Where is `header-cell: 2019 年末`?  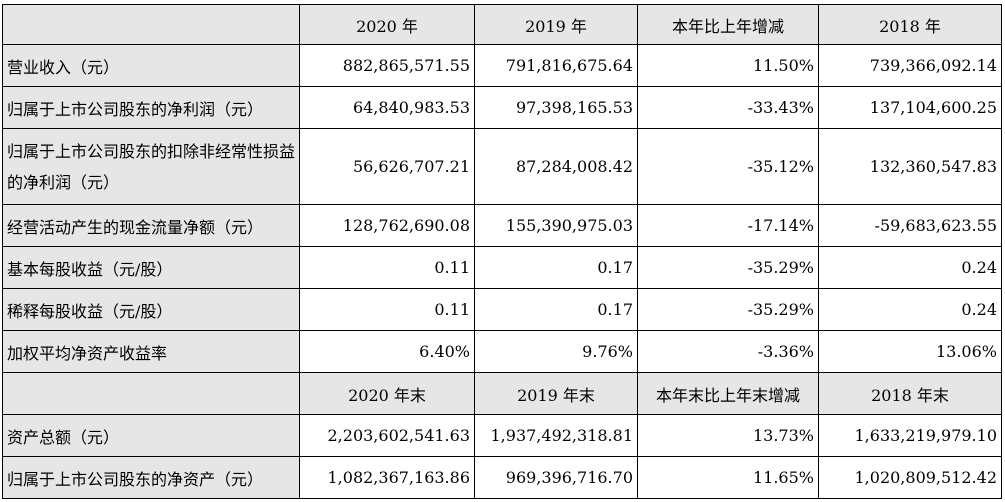 header-cell: 2019 年末 is located at coordinates (556, 393).